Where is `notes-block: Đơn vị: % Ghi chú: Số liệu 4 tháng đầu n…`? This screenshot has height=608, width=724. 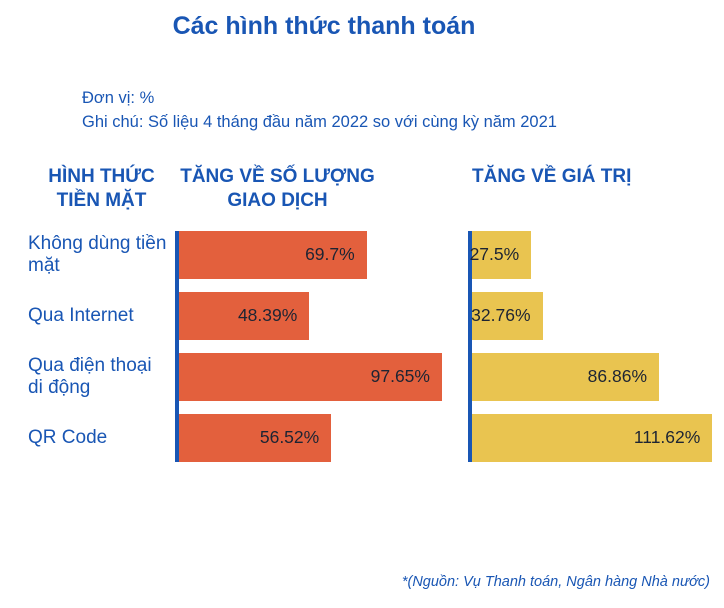
notes-block: Đơn vị: % Ghi chú: Số liệu 4 tháng đầu n… is located at coordinates (403, 111).